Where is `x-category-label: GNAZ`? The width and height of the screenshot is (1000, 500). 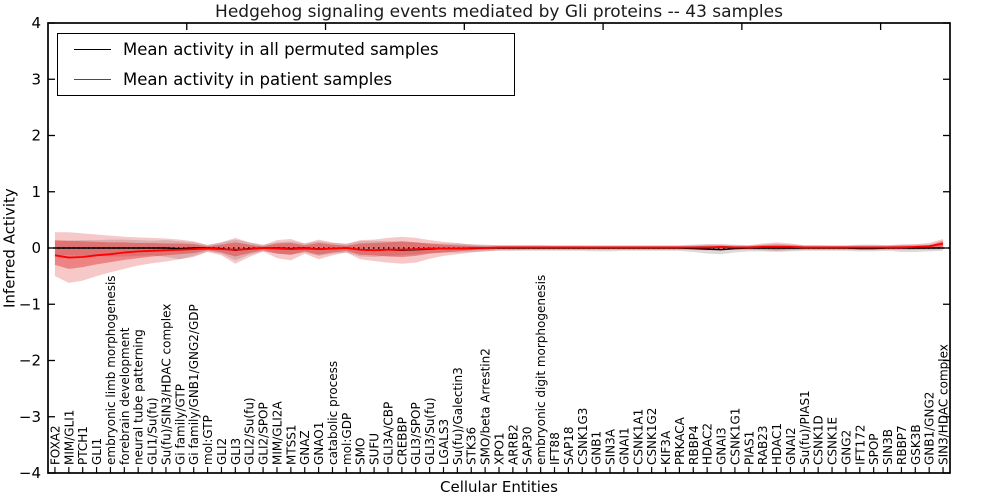
x-category-label: GNAZ is located at coordinates (305, 447).